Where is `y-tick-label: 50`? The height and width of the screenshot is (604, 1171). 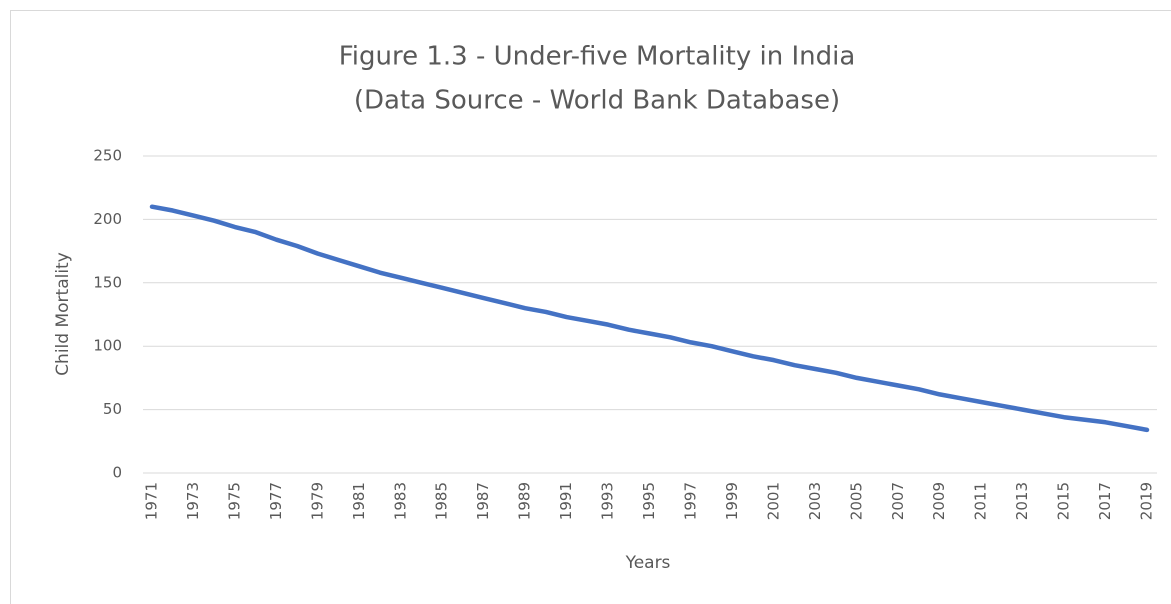 y-tick-label: 50 is located at coordinates (112, 409).